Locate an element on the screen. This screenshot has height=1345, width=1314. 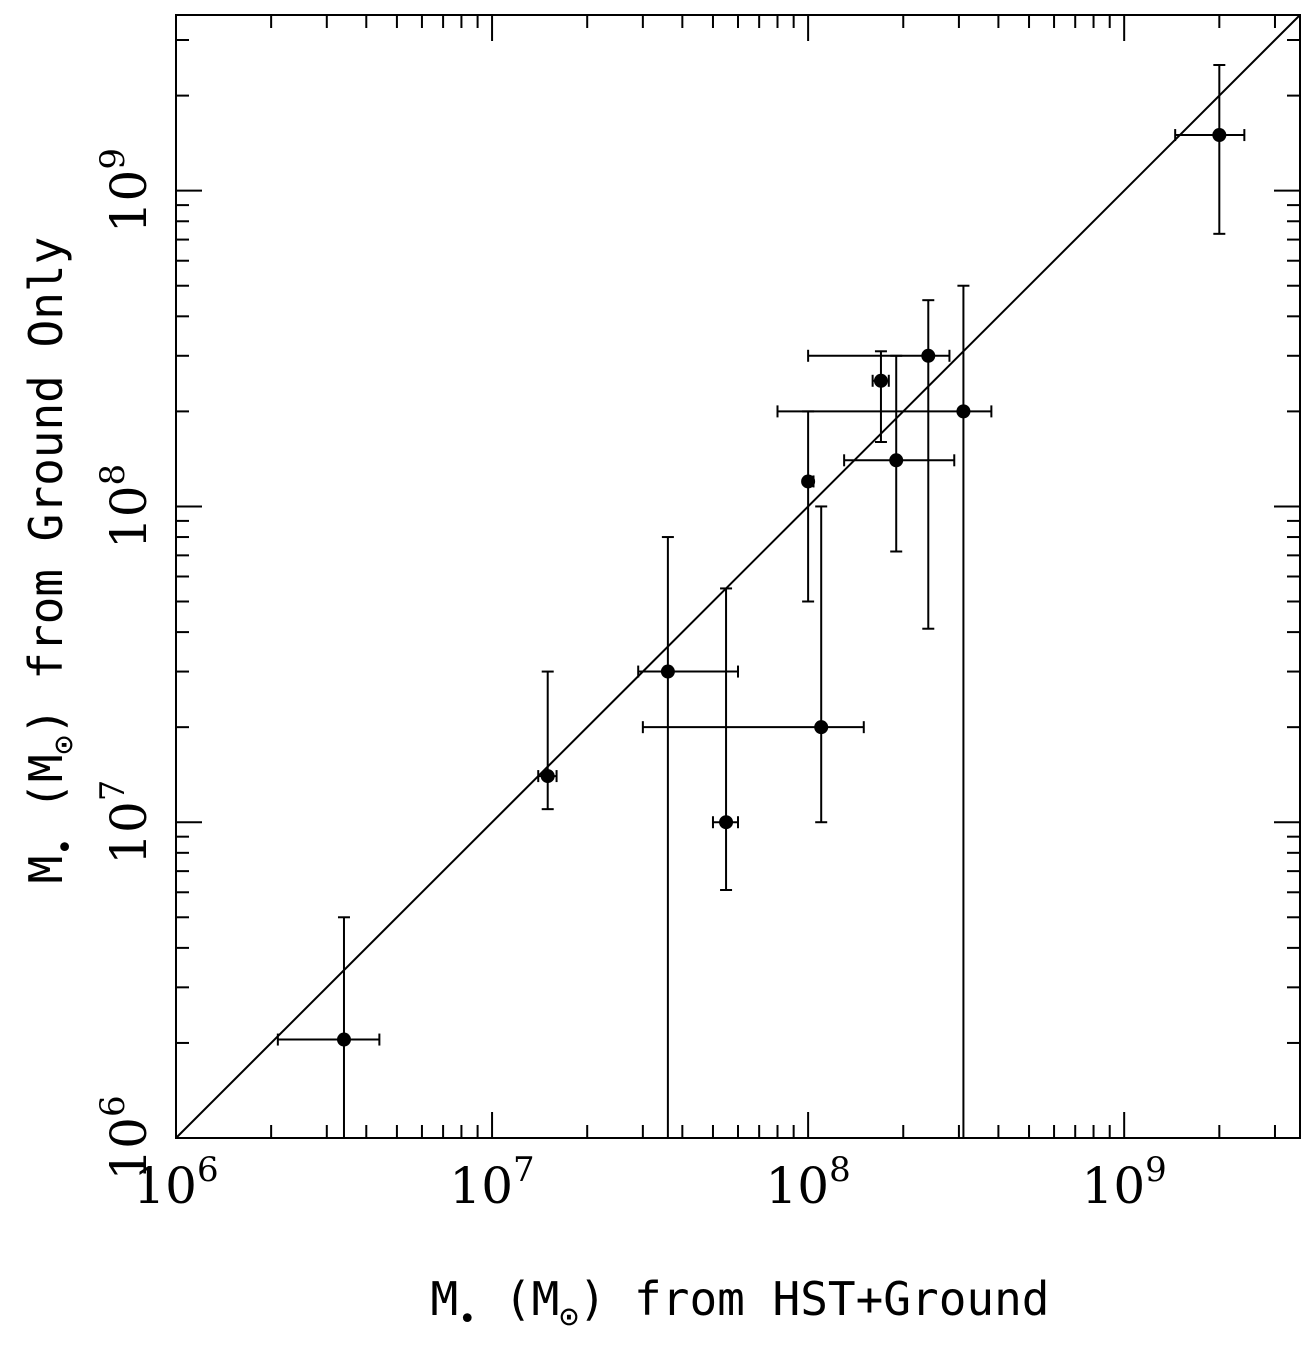
y-axis-label-unit-sub: ⊙ is located at coordinates (63, 744).